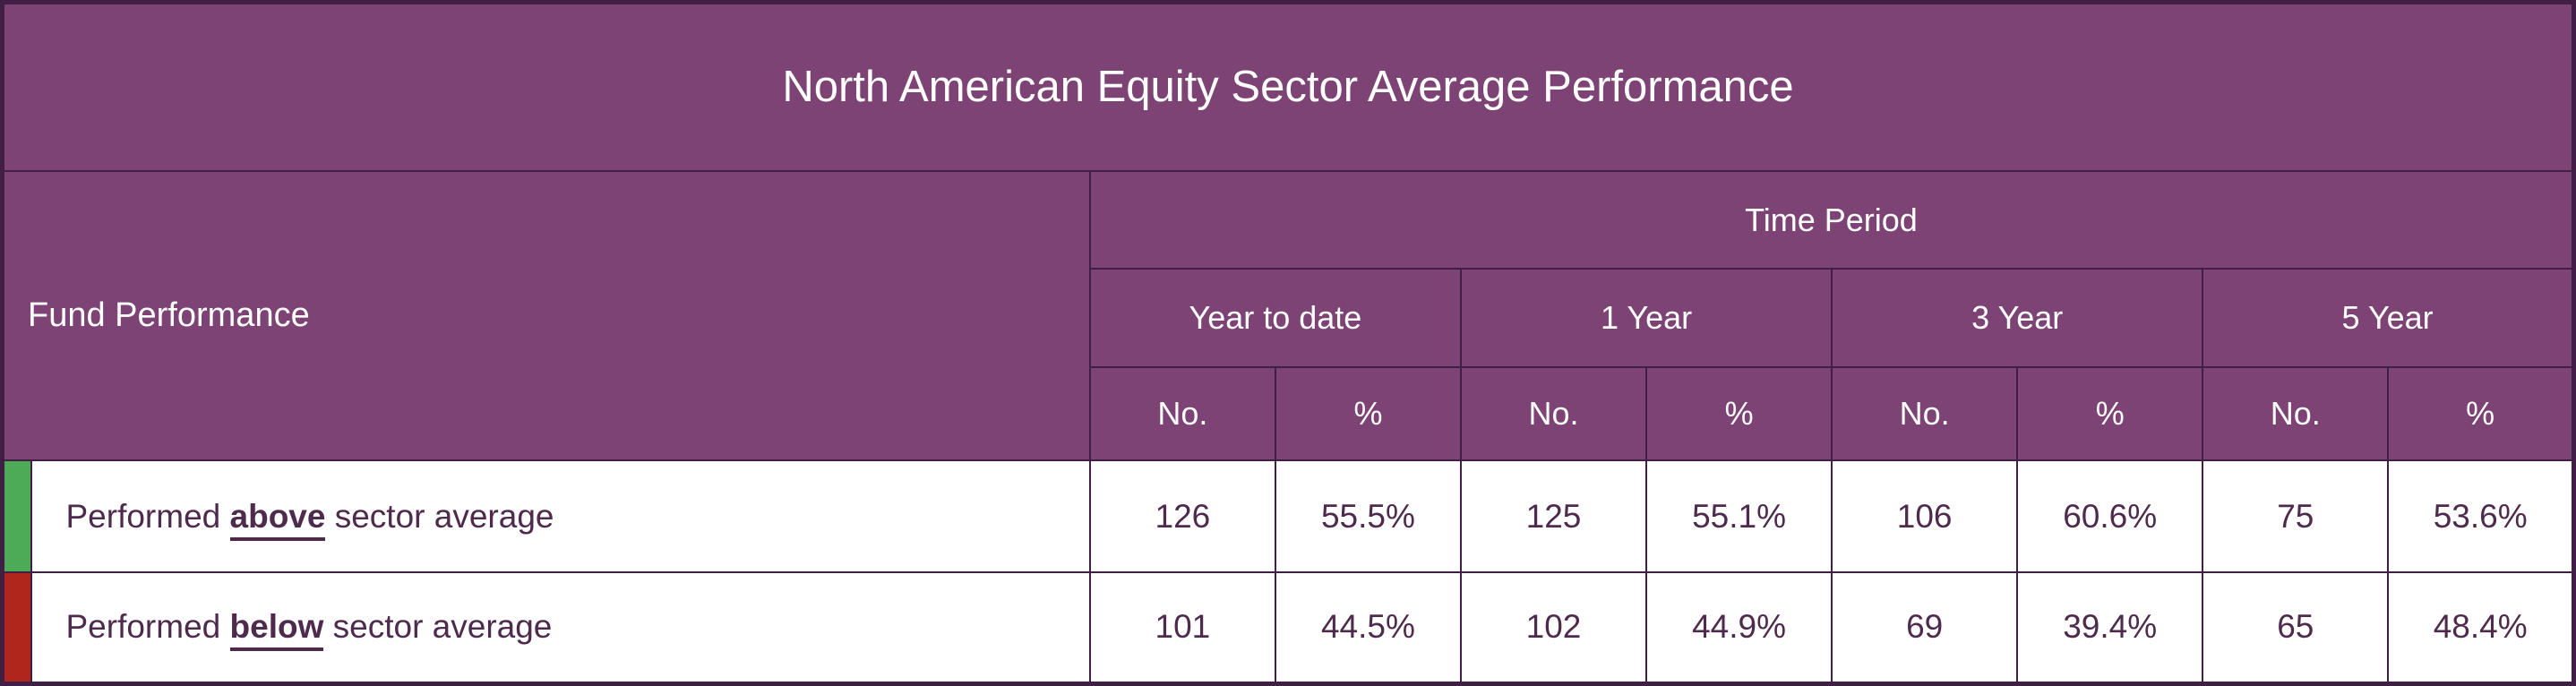  What do you see at coordinates (2296, 627) in the screenshot?
I see `below-5y-no: 65` at bounding box center [2296, 627].